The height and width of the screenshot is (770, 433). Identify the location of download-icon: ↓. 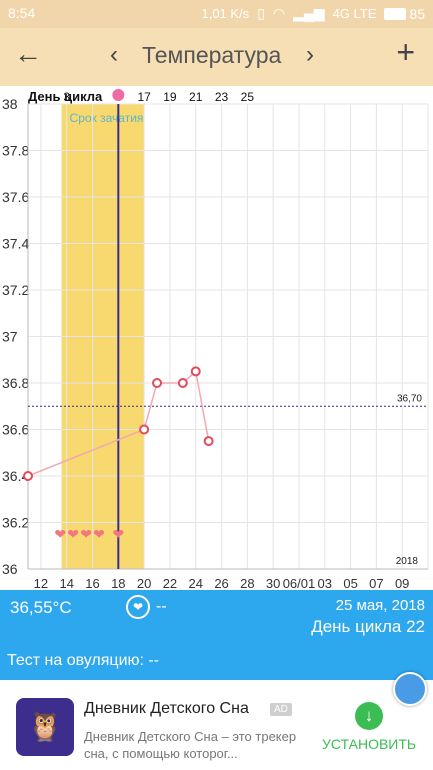
(369, 716).